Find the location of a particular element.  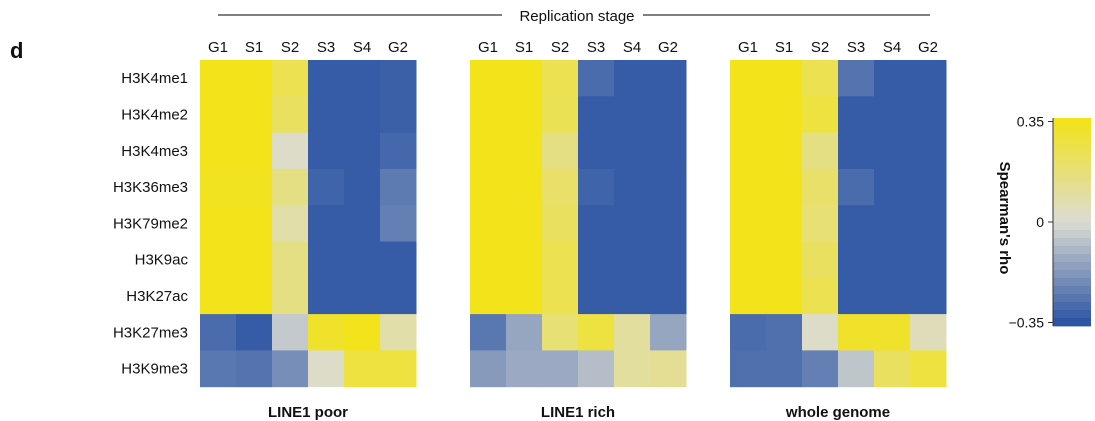

row-label: H3K27me3 is located at coordinates (150, 332).